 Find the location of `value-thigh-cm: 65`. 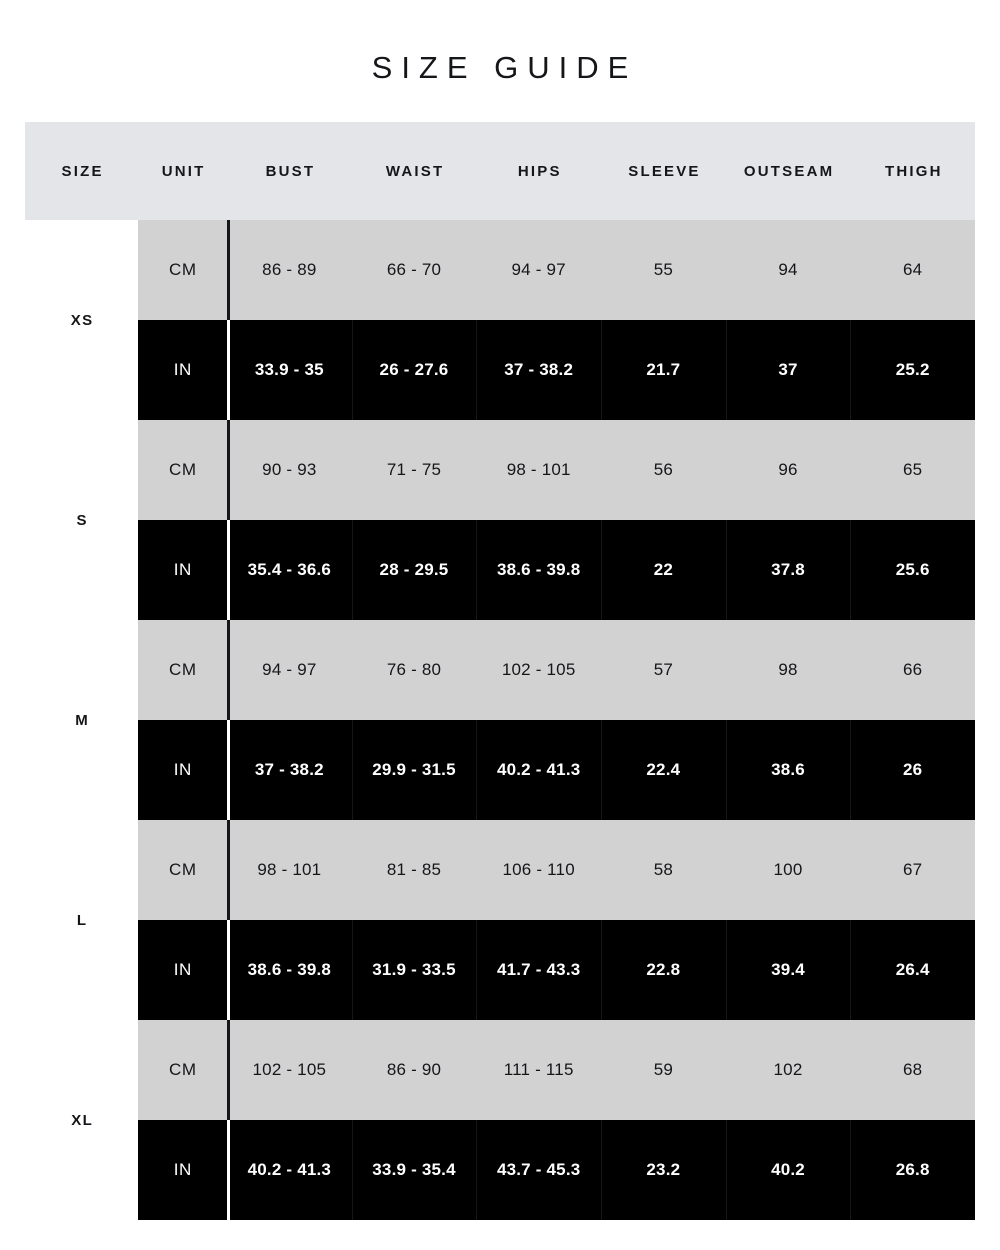

value-thigh-cm: 65 is located at coordinates (913, 469).